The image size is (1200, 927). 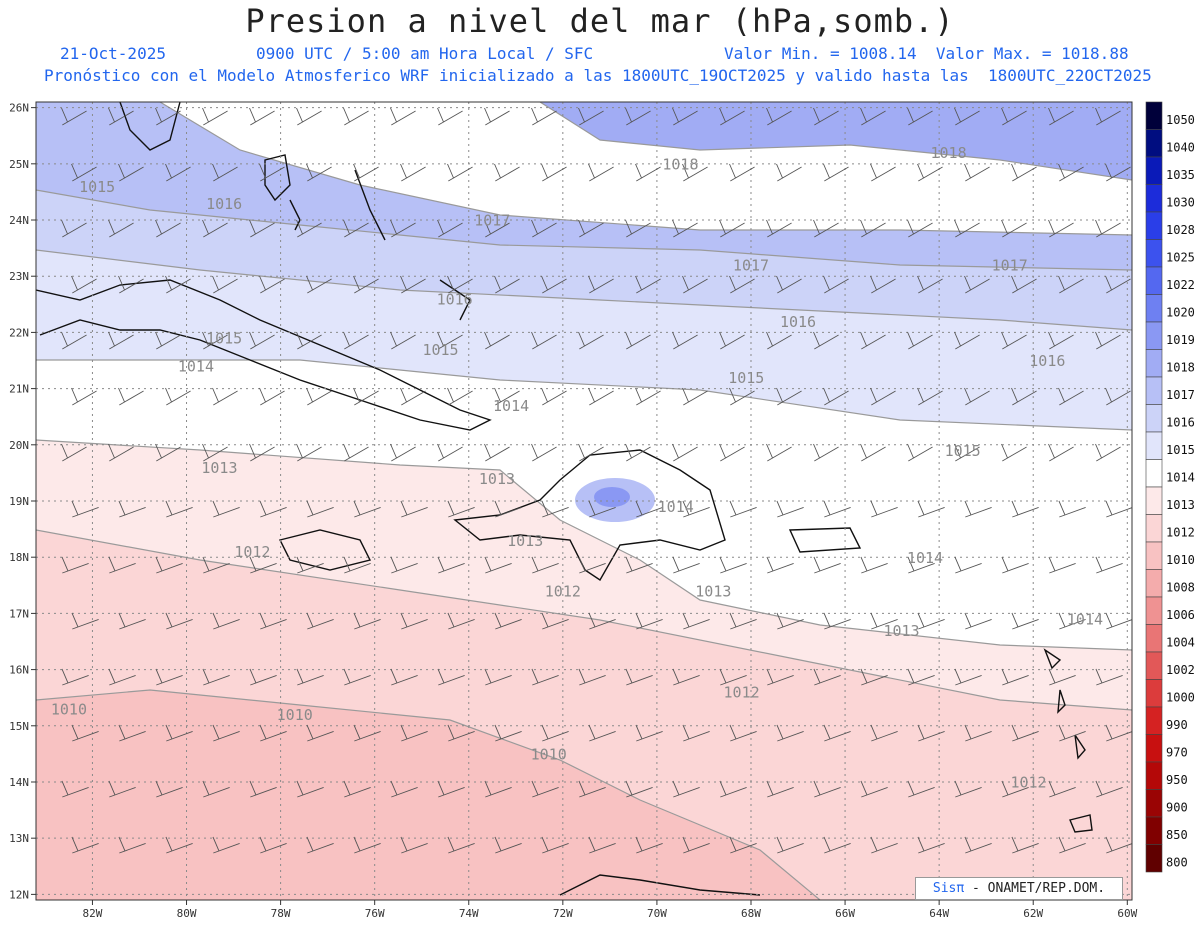 What do you see at coordinates (19, 445) in the screenshot?
I see `lat-tick-label: 20N` at bounding box center [19, 445].